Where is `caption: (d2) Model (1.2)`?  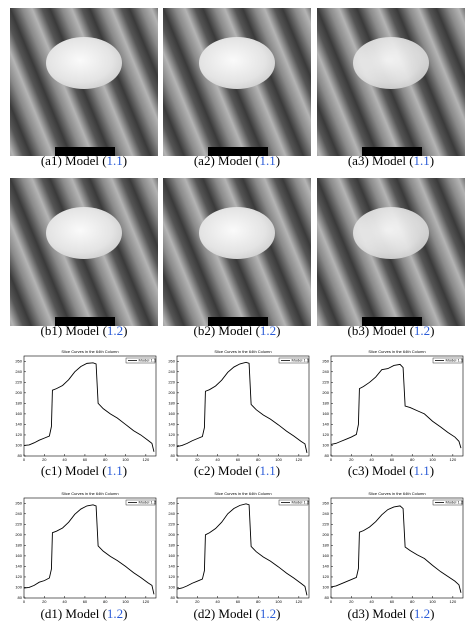 caption: (d2) Model (1.2) is located at coordinates (236, 613).